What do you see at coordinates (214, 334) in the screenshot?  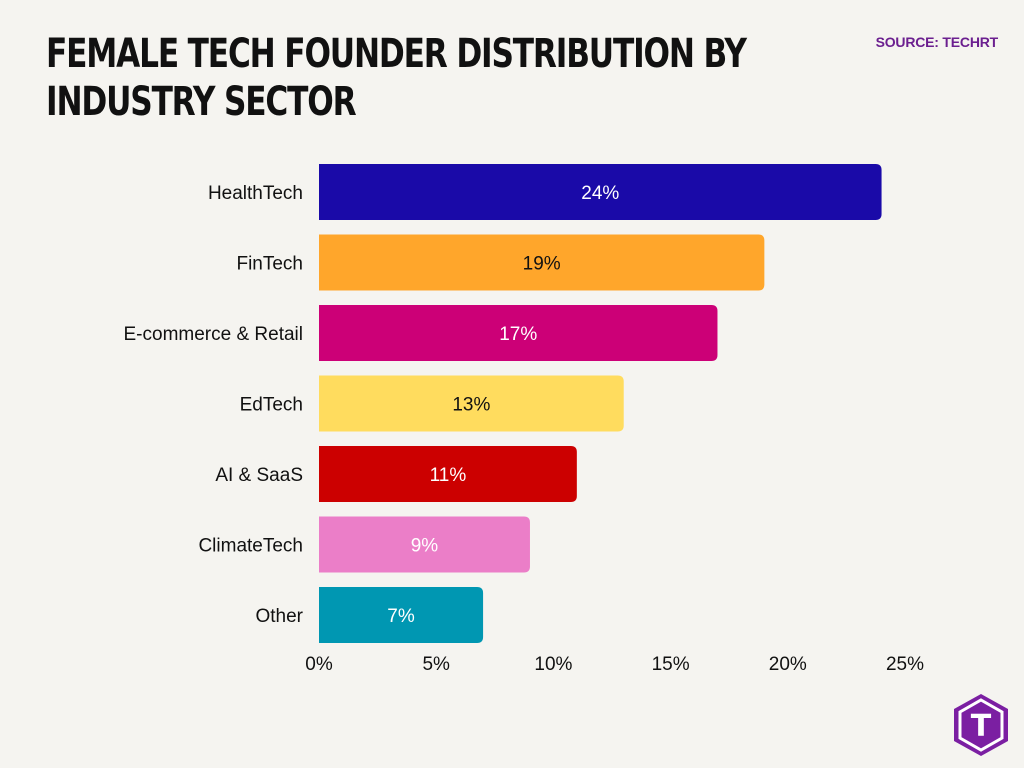 I see `category-label-e-commerce-retail: E-commerce & Retail` at bounding box center [214, 334].